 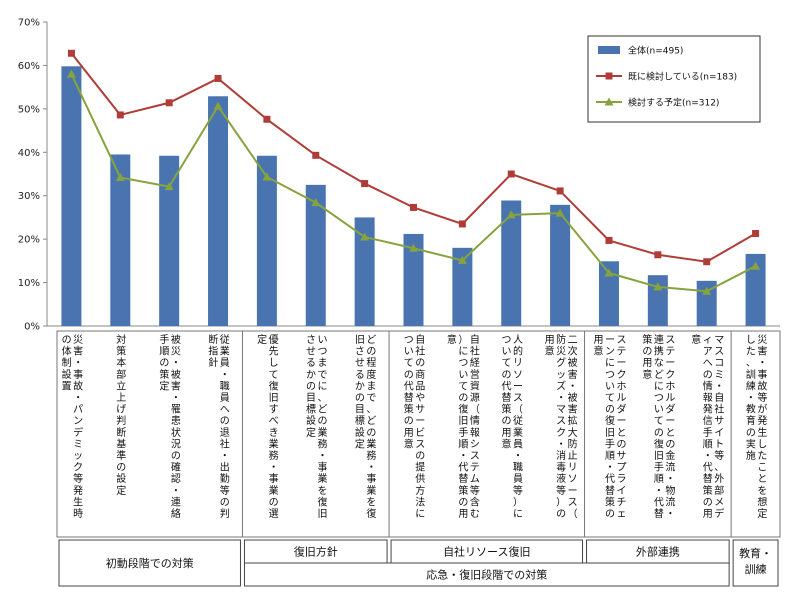 What do you see at coordinates (463, 426) in the screenshot?
I see `category-label: 自社経営資源（情報システム等含む）についての復旧手順・代替策の用意` at bounding box center [463, 426].